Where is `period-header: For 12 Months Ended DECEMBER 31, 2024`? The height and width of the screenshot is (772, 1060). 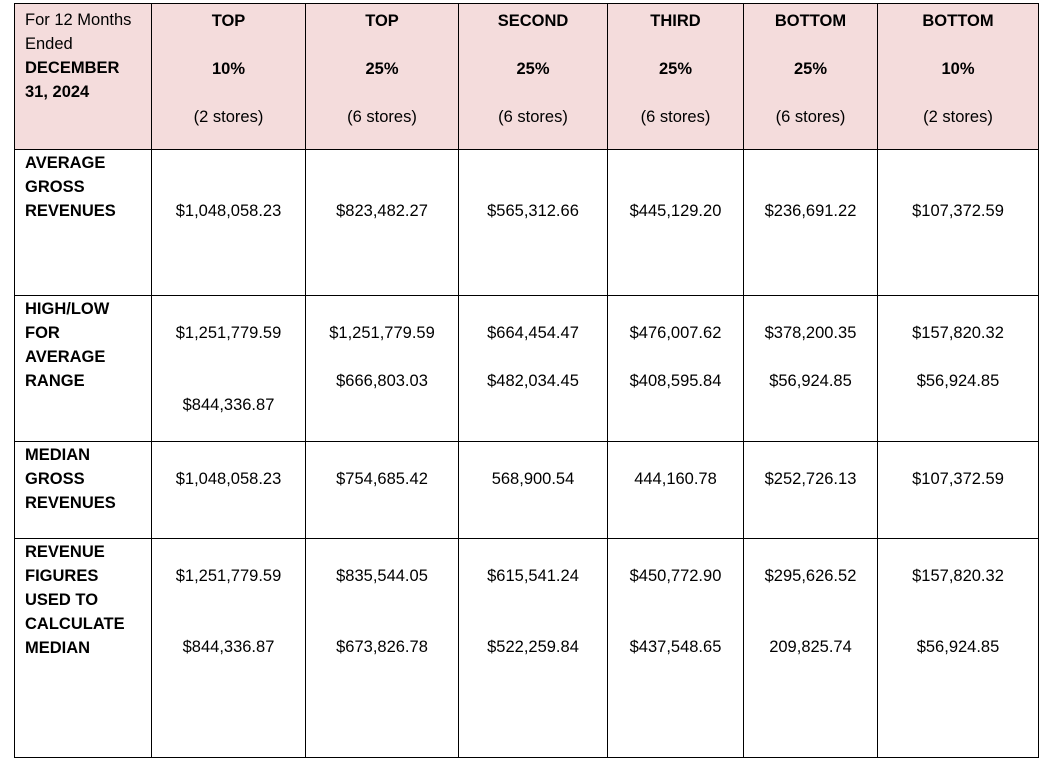 period-header: For 12 Months Ended DECEMBER 31, 2024 is located at coordinates (83, 76).